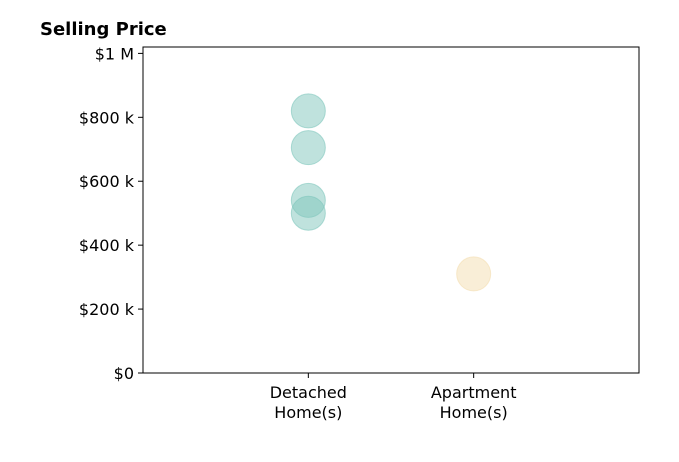  What do you see at coordinates (474, 402) in the screenshot?
I see `x-tick-label: Apartment Home(s)` at bounding box center [474, 402].